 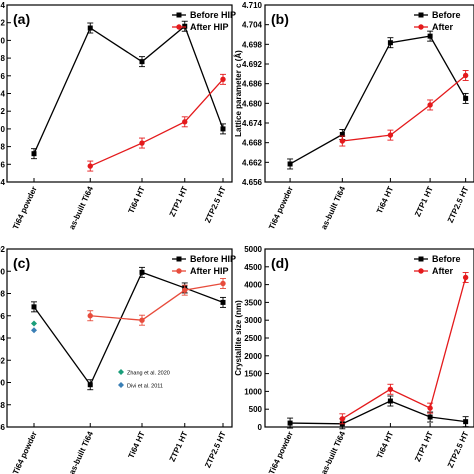 I want to click on y-tick-label: 02, so click(x=3, y=249).